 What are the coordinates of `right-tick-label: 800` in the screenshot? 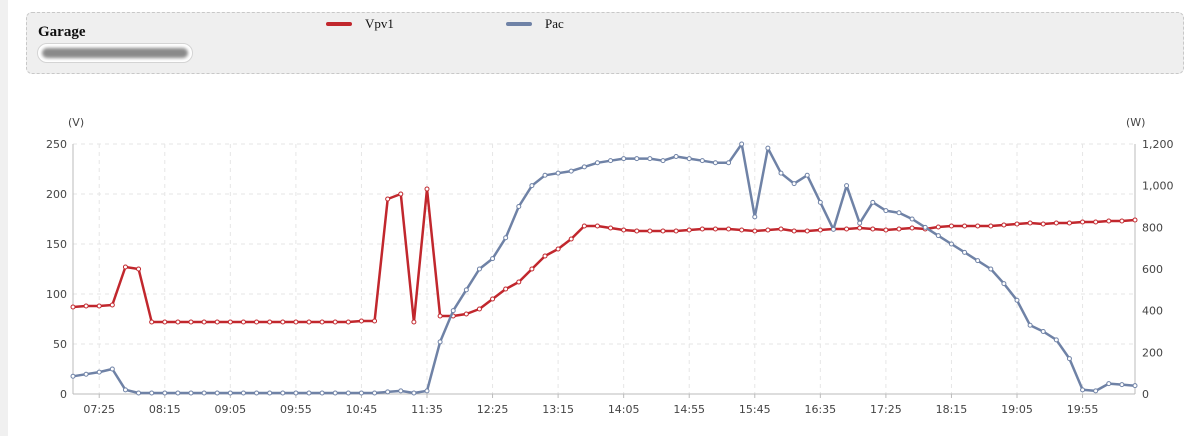 It's located at (1152, 227).